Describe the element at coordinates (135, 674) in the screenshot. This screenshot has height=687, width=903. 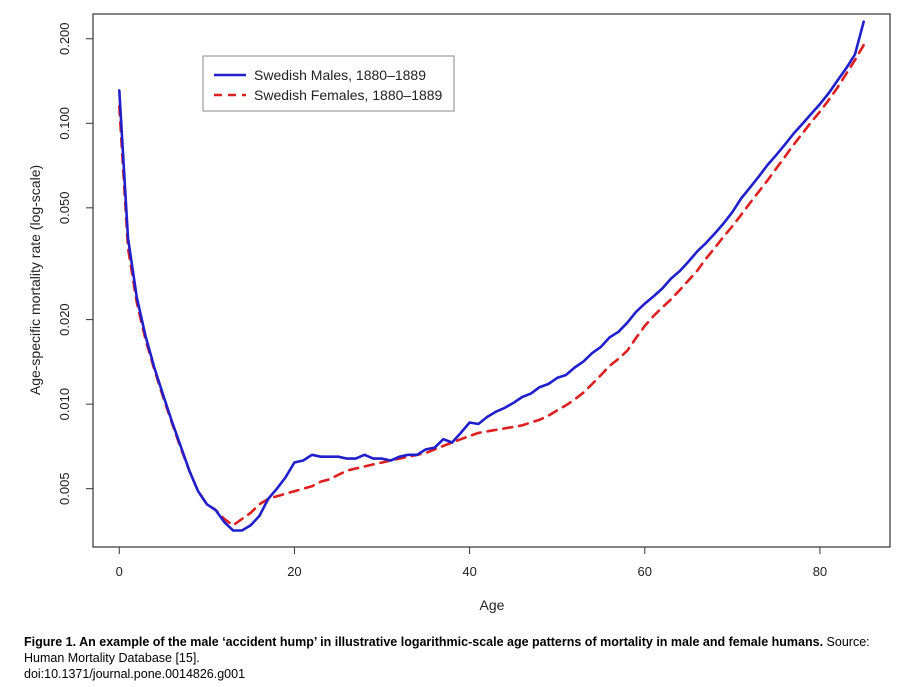
I see `caption-doi: doi:10.1371/journal.pone.0014826.g001` at that location.